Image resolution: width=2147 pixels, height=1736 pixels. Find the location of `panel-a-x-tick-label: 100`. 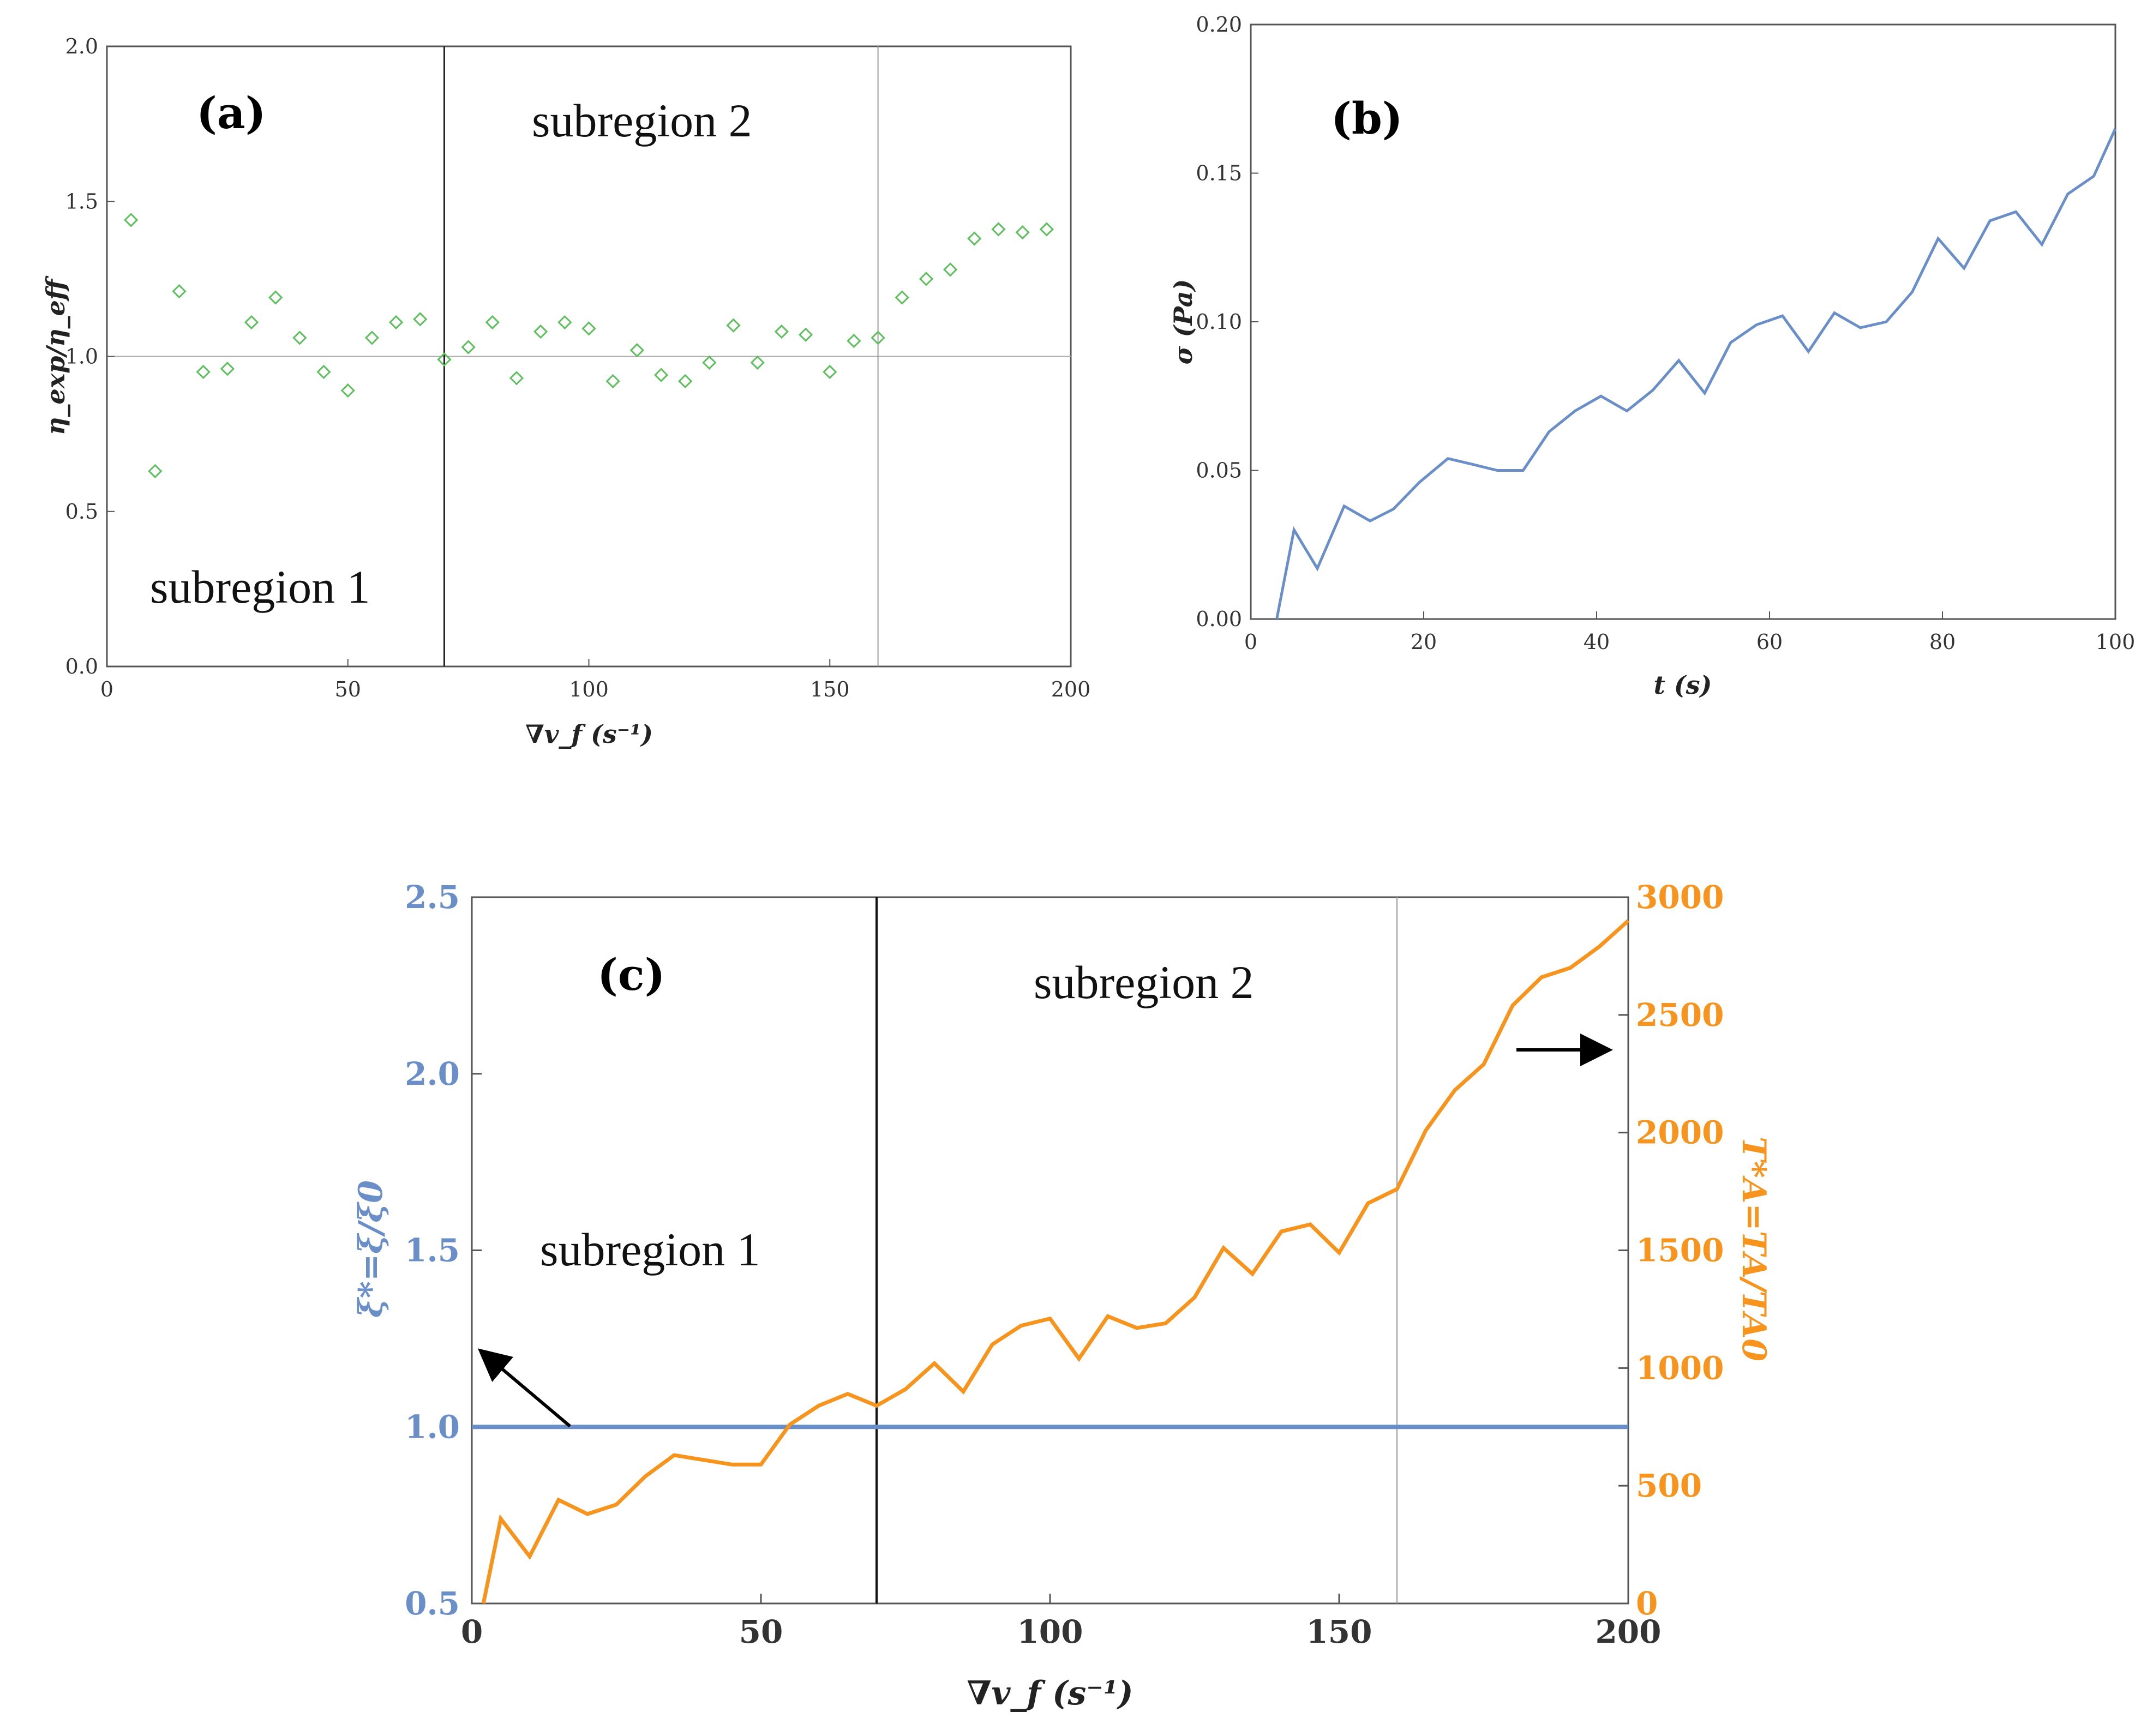

panel-a-x-tick-label: 100 is located at coordinates (589, 689).